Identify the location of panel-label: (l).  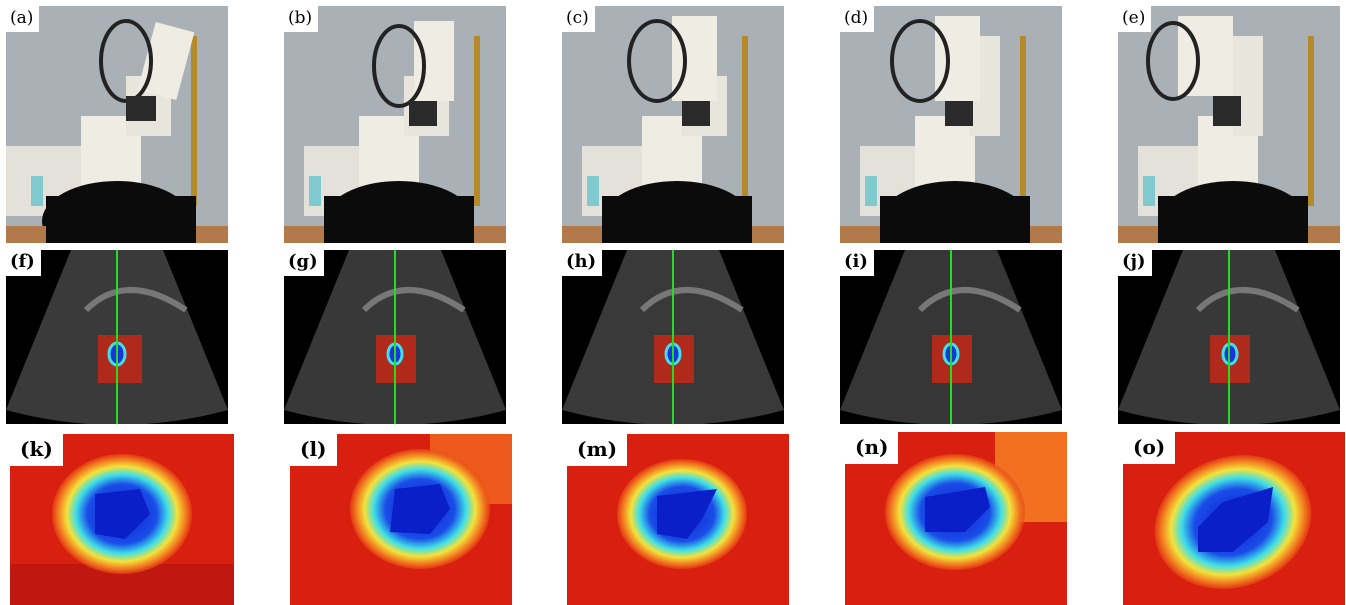
(313, 450).